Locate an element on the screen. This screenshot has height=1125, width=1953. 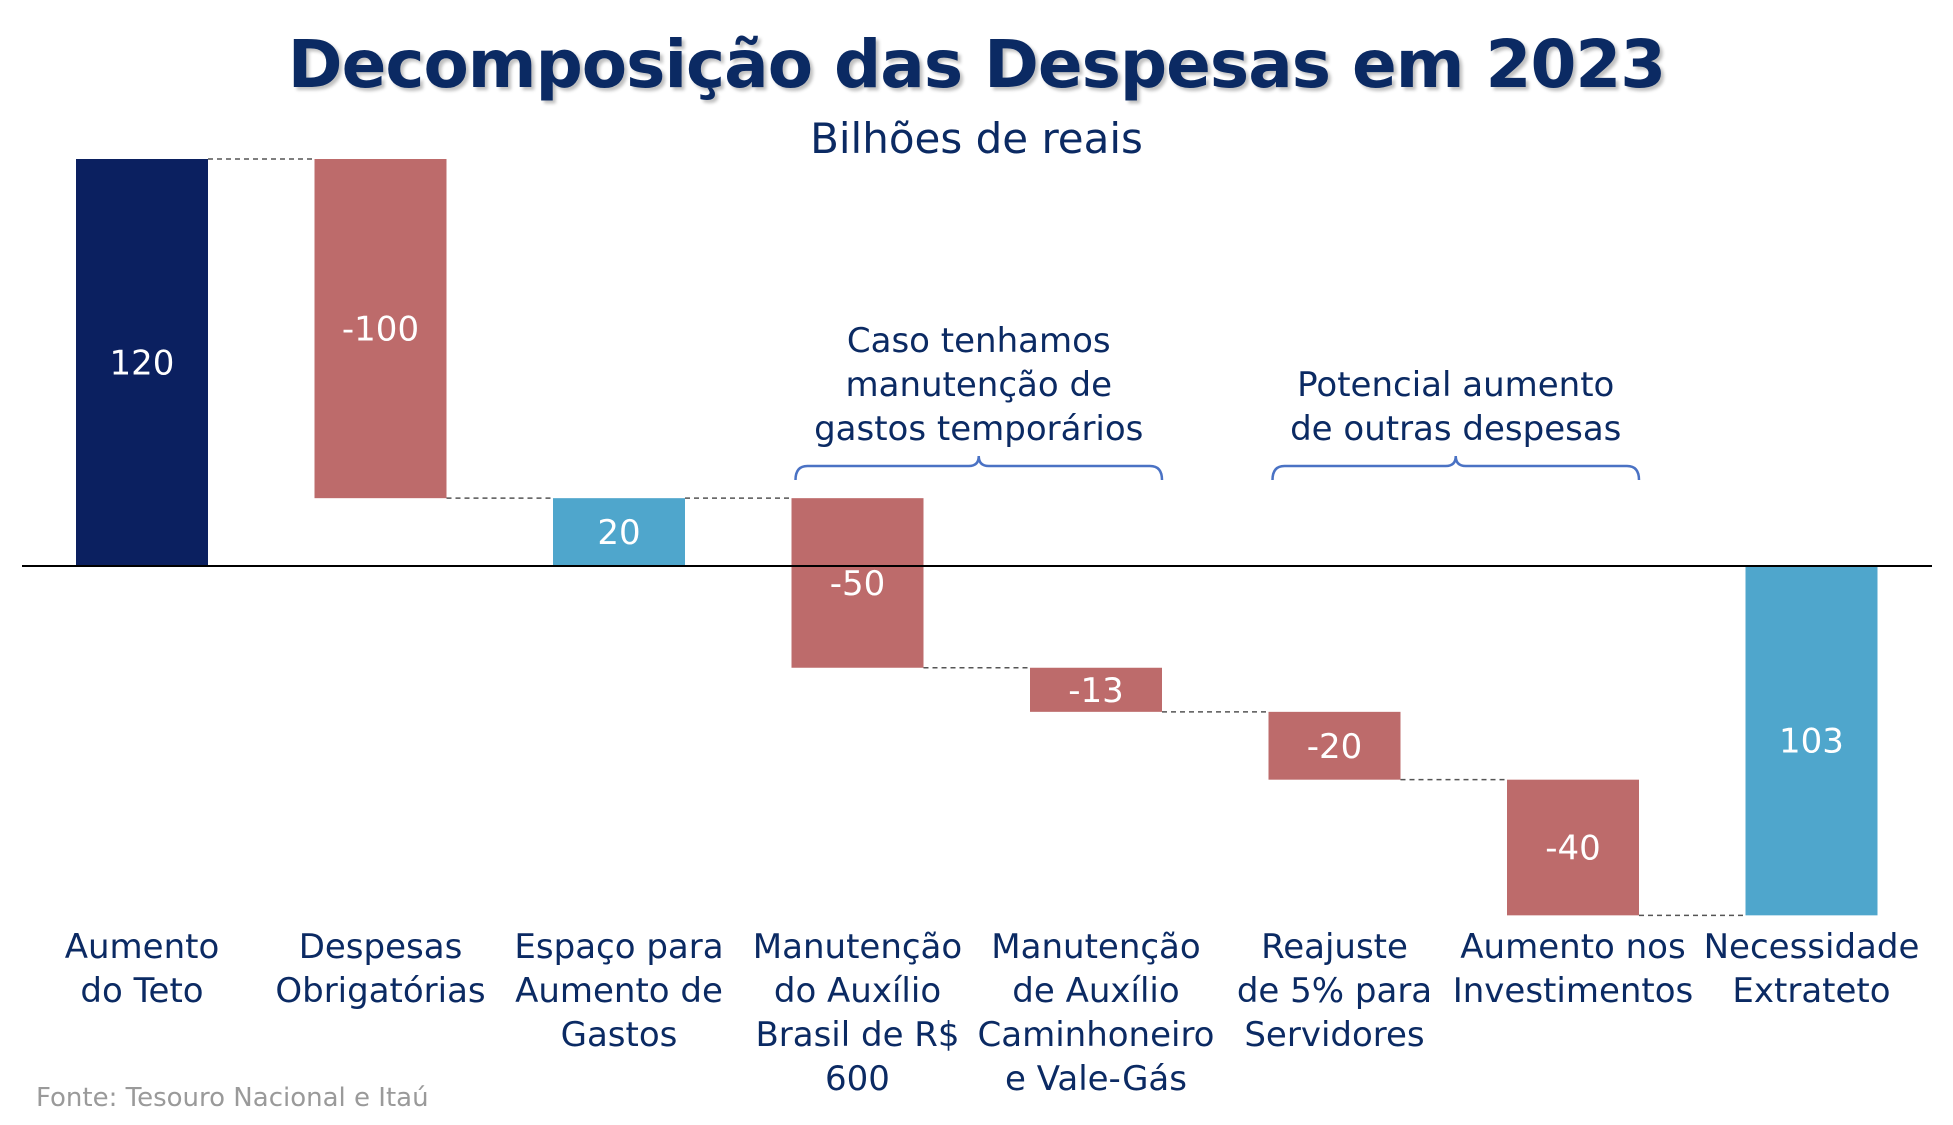
category-label-line: Espaço para is located at coordinates (618, 947).